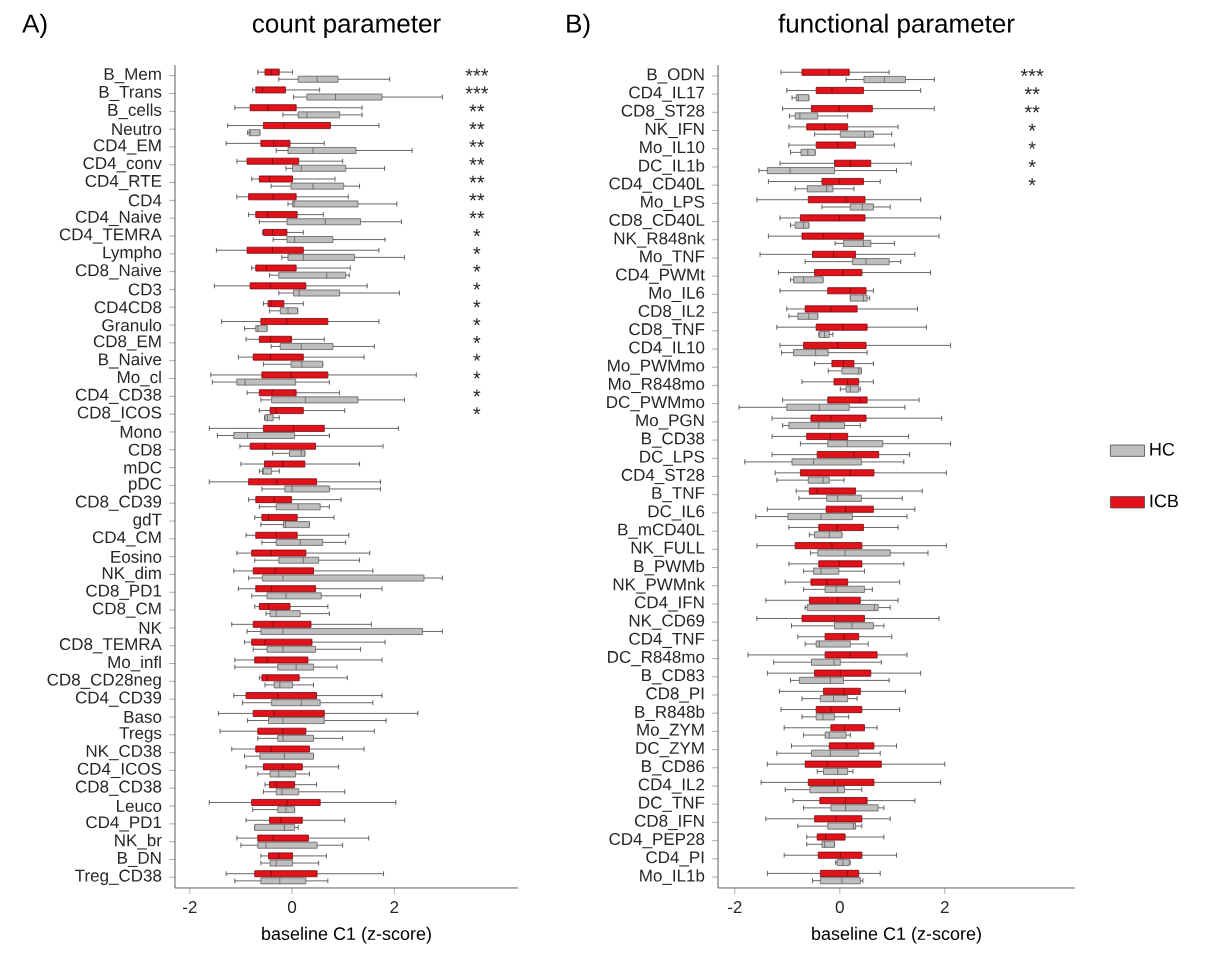 Image resolution: width=1214 pixels, height=956 pixels. Describe the element at coordinates (139, 378) in the screenshot. I see `y-tick-label: Mo_cl` at that location.